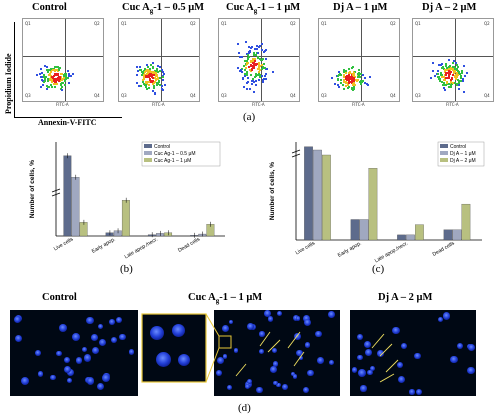 The height and width of the screenshot is (416, 500). What do you see at coordinates (259, 60) in the screenshot?
I see `flow-plot-2: Q1 Q2 Q3 Q4` at bounding box center [259, 60].